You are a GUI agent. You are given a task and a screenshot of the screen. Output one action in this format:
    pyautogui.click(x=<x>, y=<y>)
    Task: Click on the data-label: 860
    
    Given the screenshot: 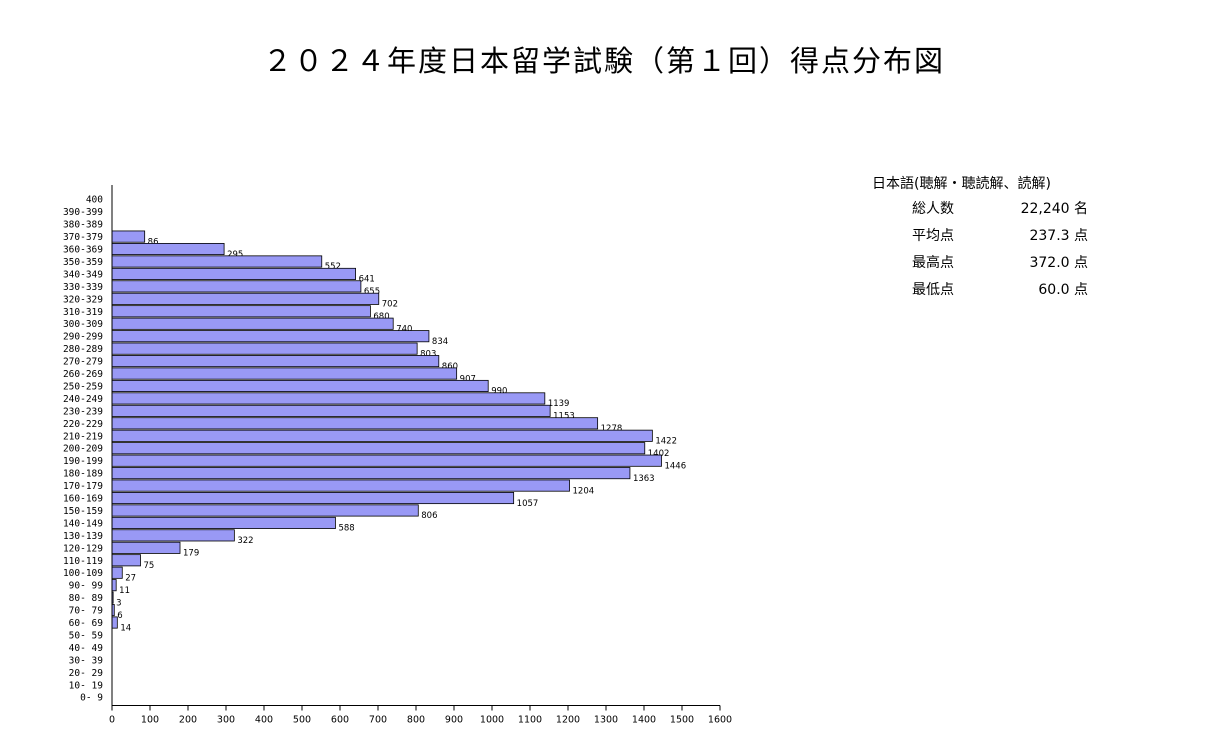 What is the action you would take?
    pyautogui.click(x=450, y=367)
    